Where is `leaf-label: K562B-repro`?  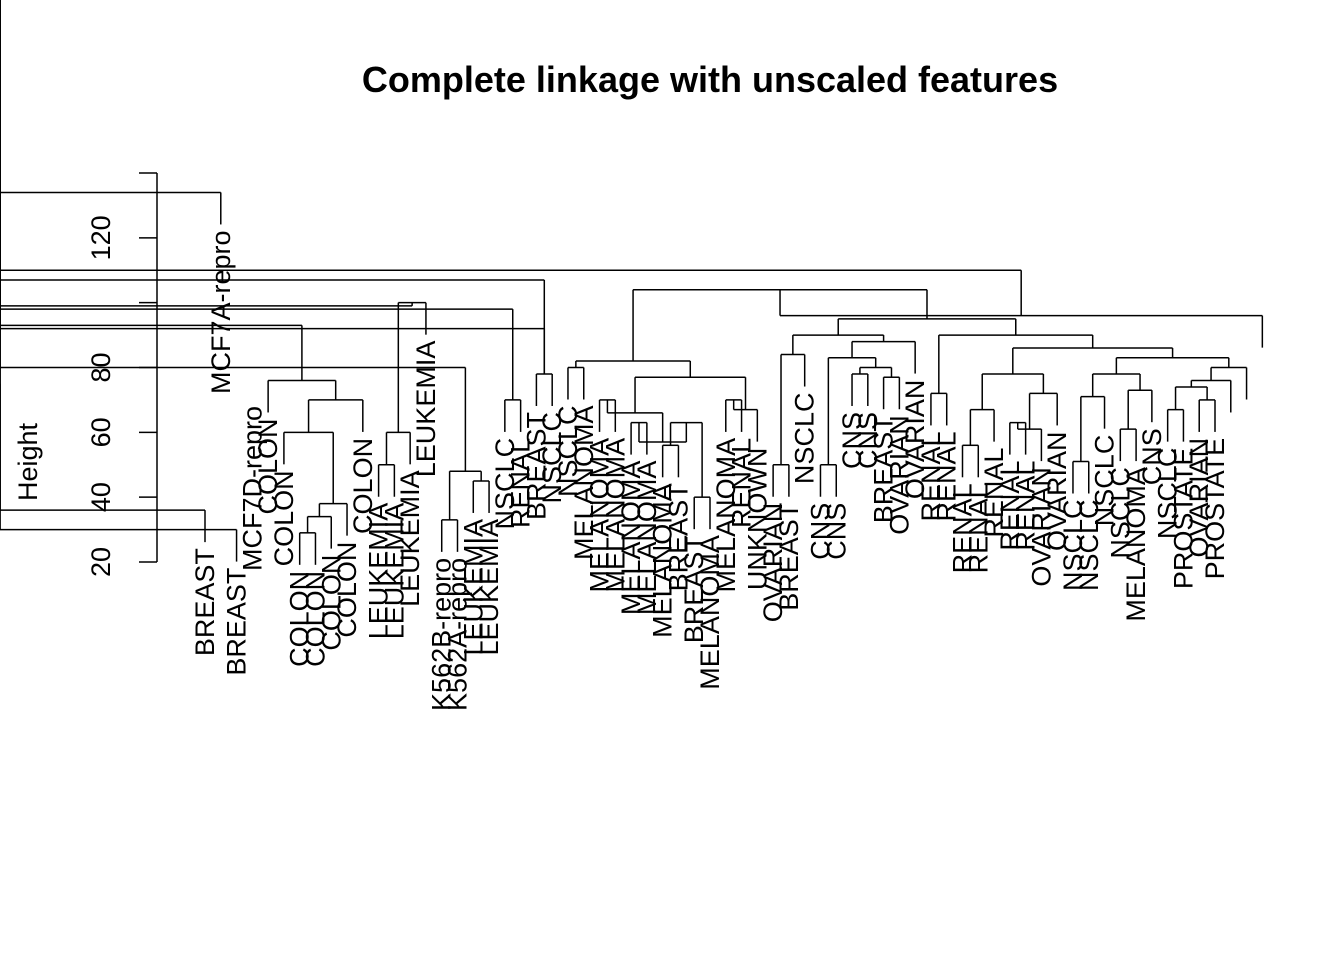
leaf-label: K562B-repro is located at coordinates (442, 634).